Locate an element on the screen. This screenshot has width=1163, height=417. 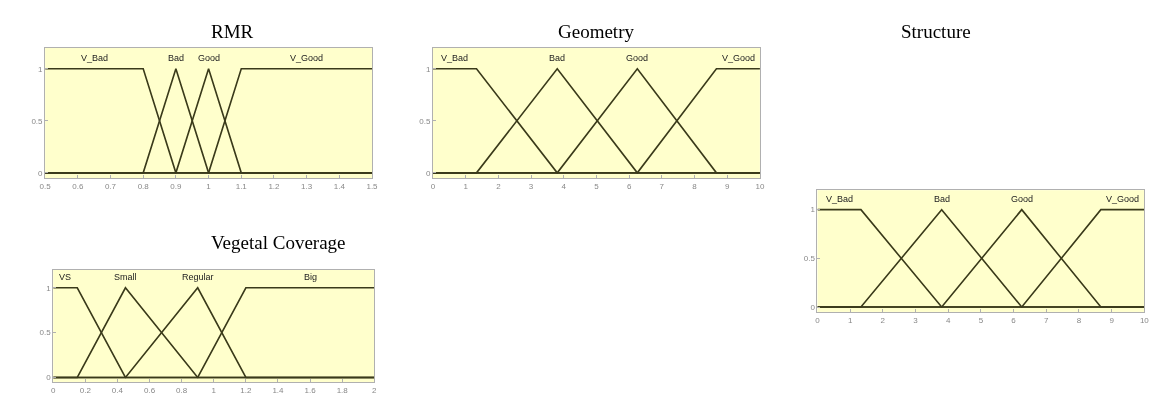
x-tick-label: 0.9 is located at coordinates (176, 186).